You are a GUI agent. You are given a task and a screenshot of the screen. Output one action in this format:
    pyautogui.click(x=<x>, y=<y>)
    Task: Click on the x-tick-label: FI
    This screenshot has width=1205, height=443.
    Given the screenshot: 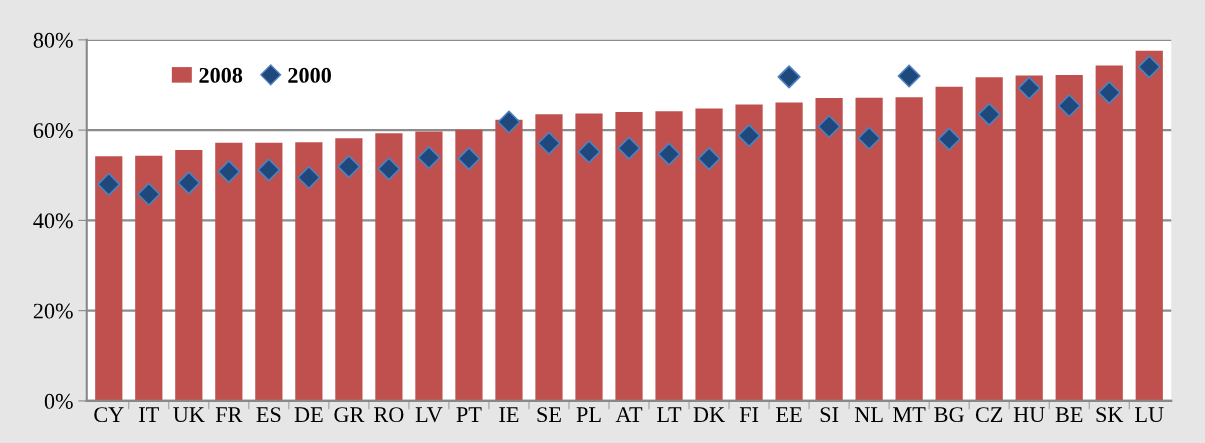 What is the action you would take?
    pyautogui.click(x=749, y=414)
    